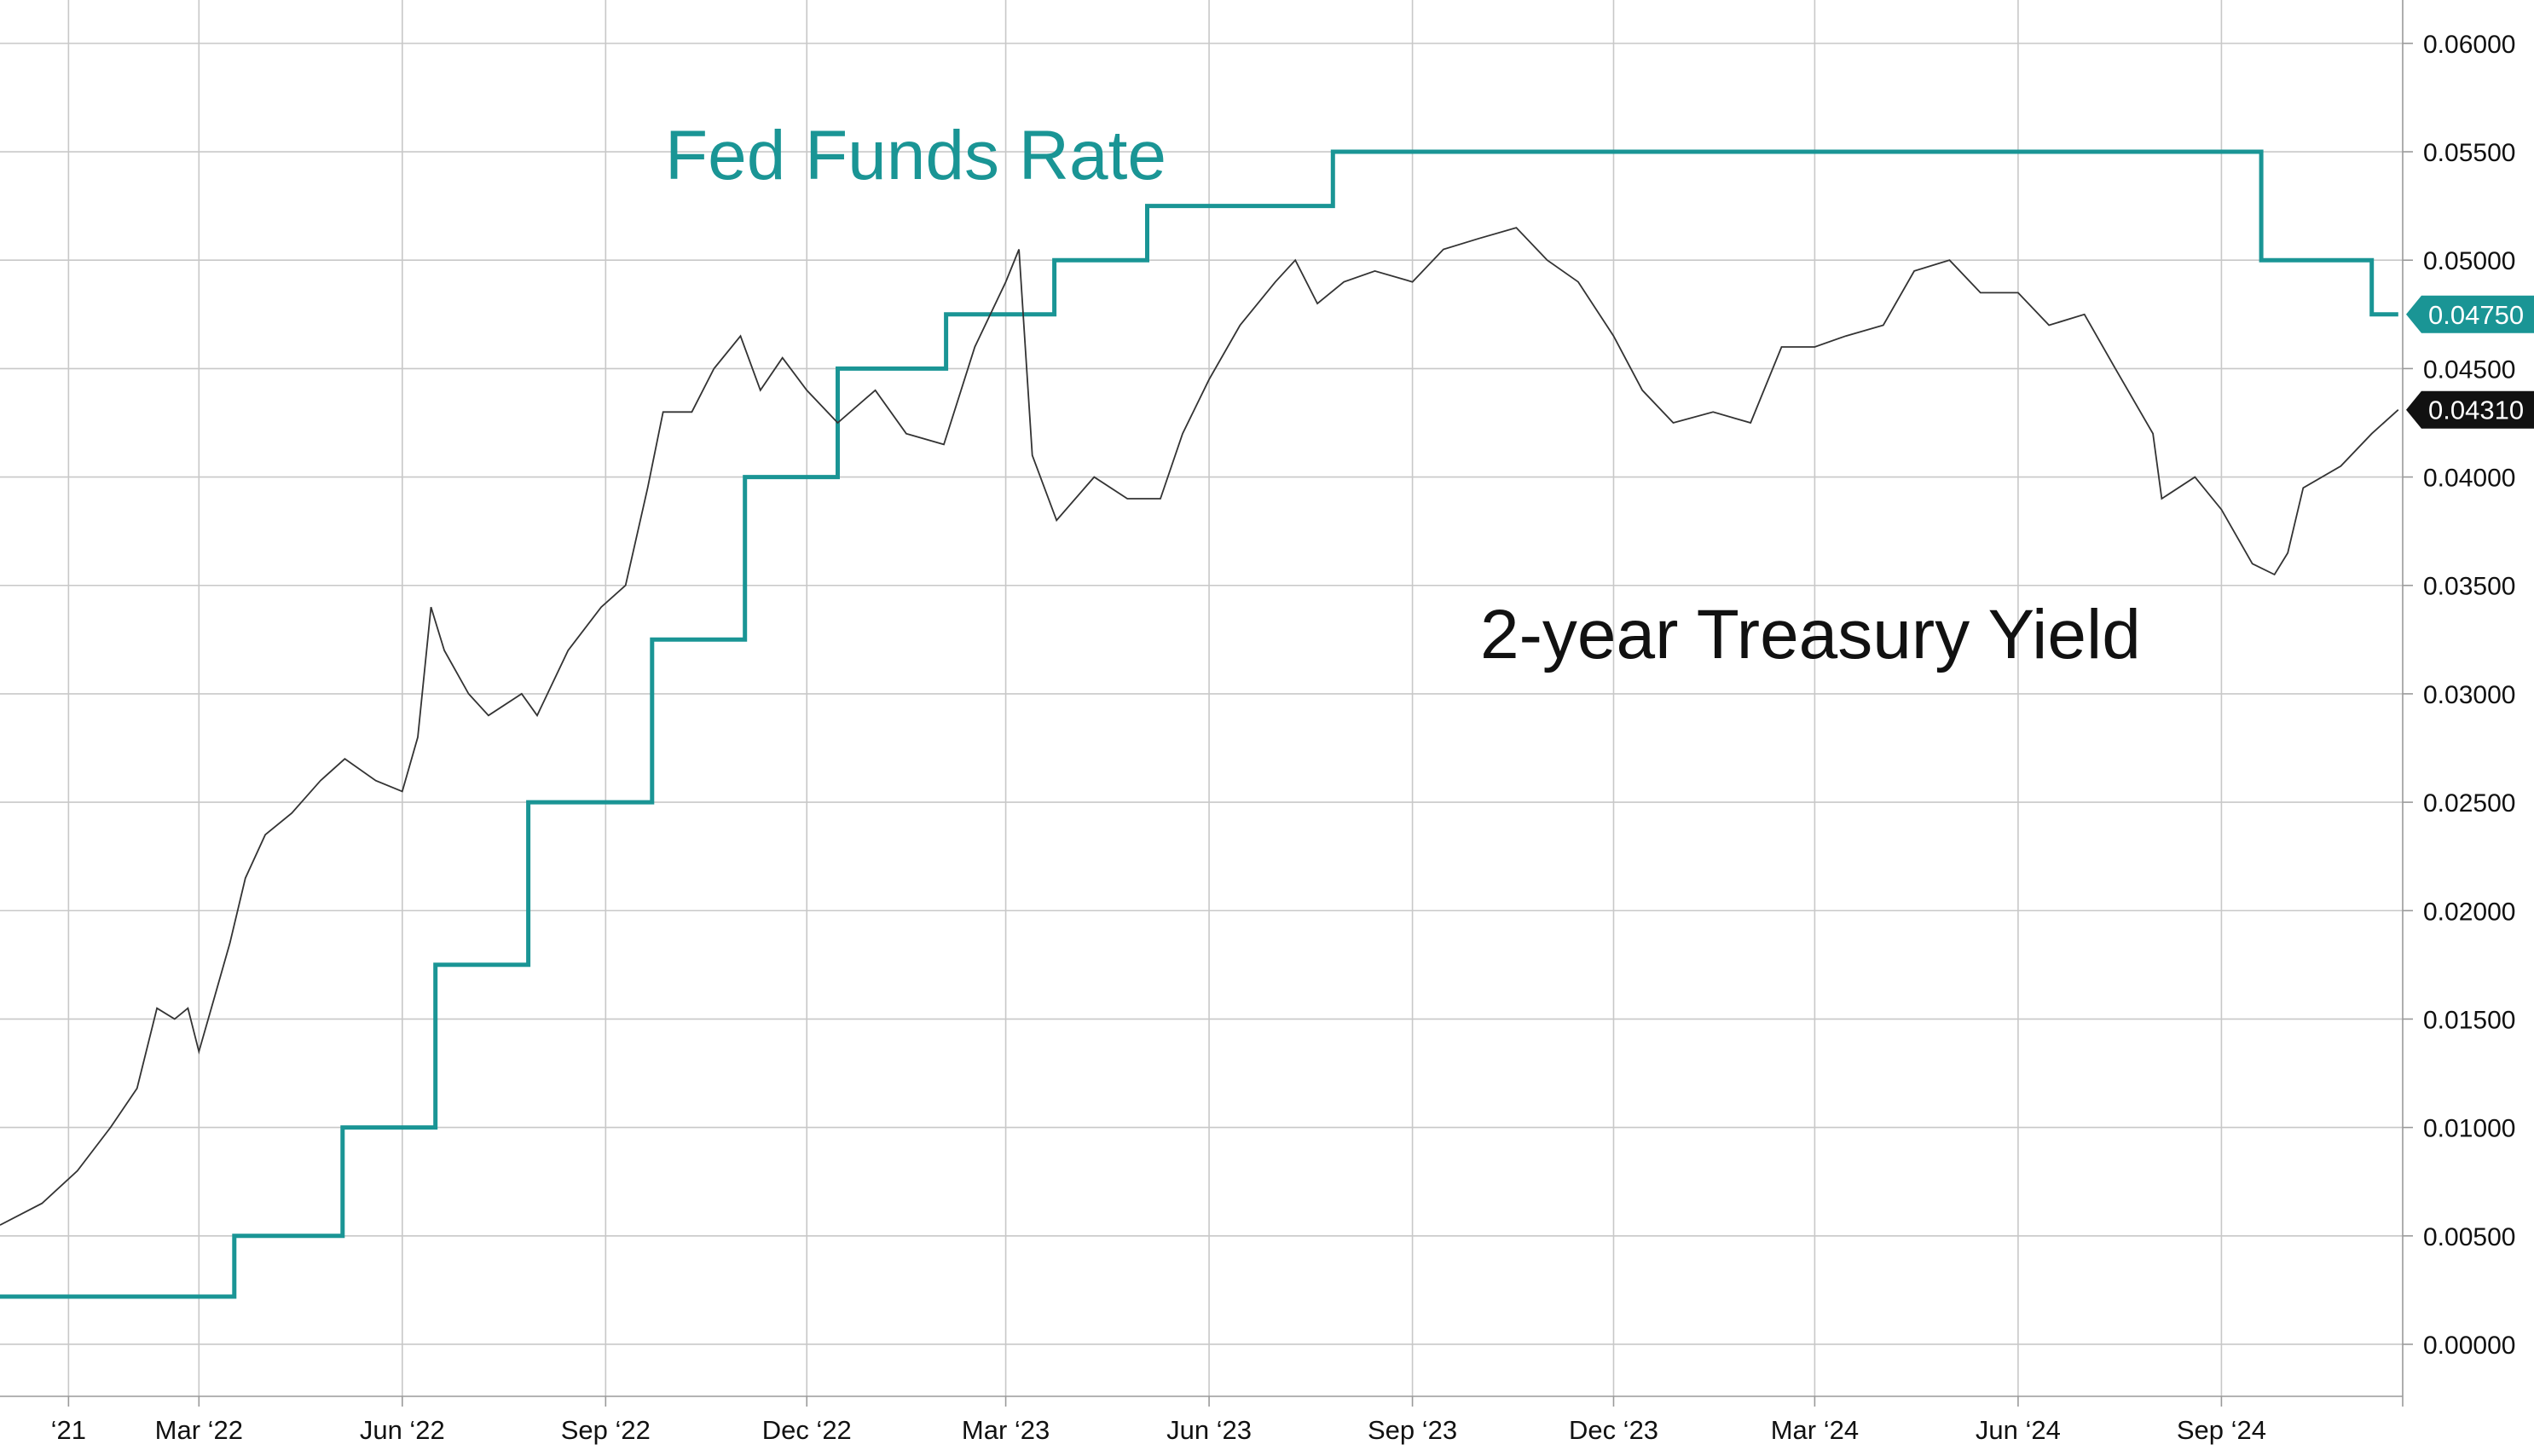 The image size is (2534, 1456). Describe the element at coordinates (1412, 1430) in the screenshot. I see `x-tick-label: Sep ‘23` at that location.